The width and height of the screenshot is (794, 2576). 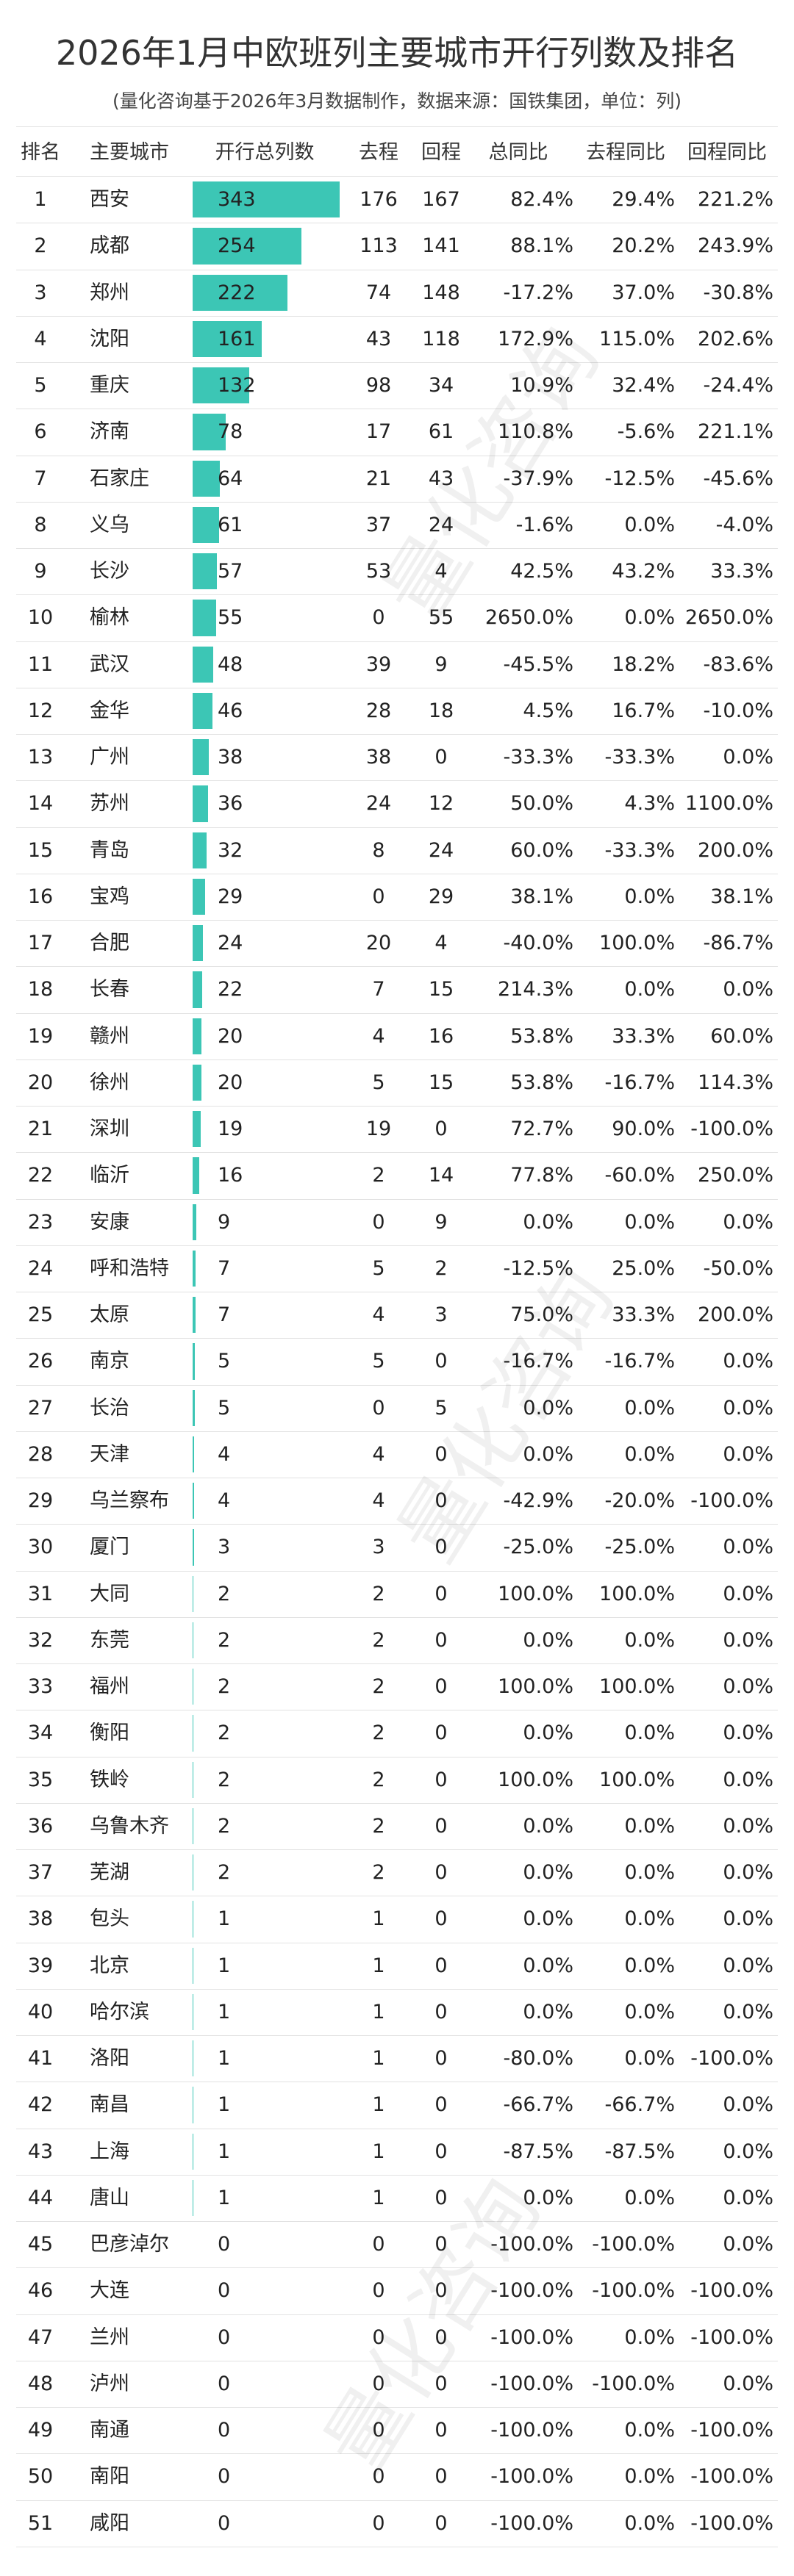 What do you see at coordinates (109, 896) in the screenshot?
I see `cell: 宝鸡` at bounding box center [109, 896].